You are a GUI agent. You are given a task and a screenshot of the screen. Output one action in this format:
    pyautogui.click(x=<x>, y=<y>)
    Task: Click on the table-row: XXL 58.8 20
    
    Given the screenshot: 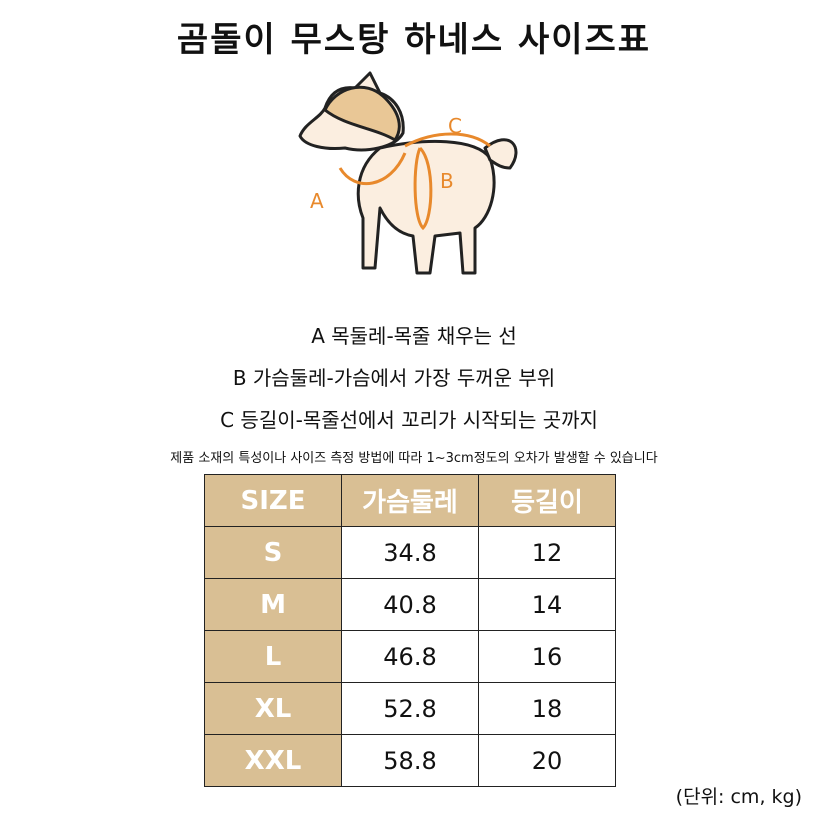 What is the action you would take?
    pyautogui.click(x=410, y=760)
    